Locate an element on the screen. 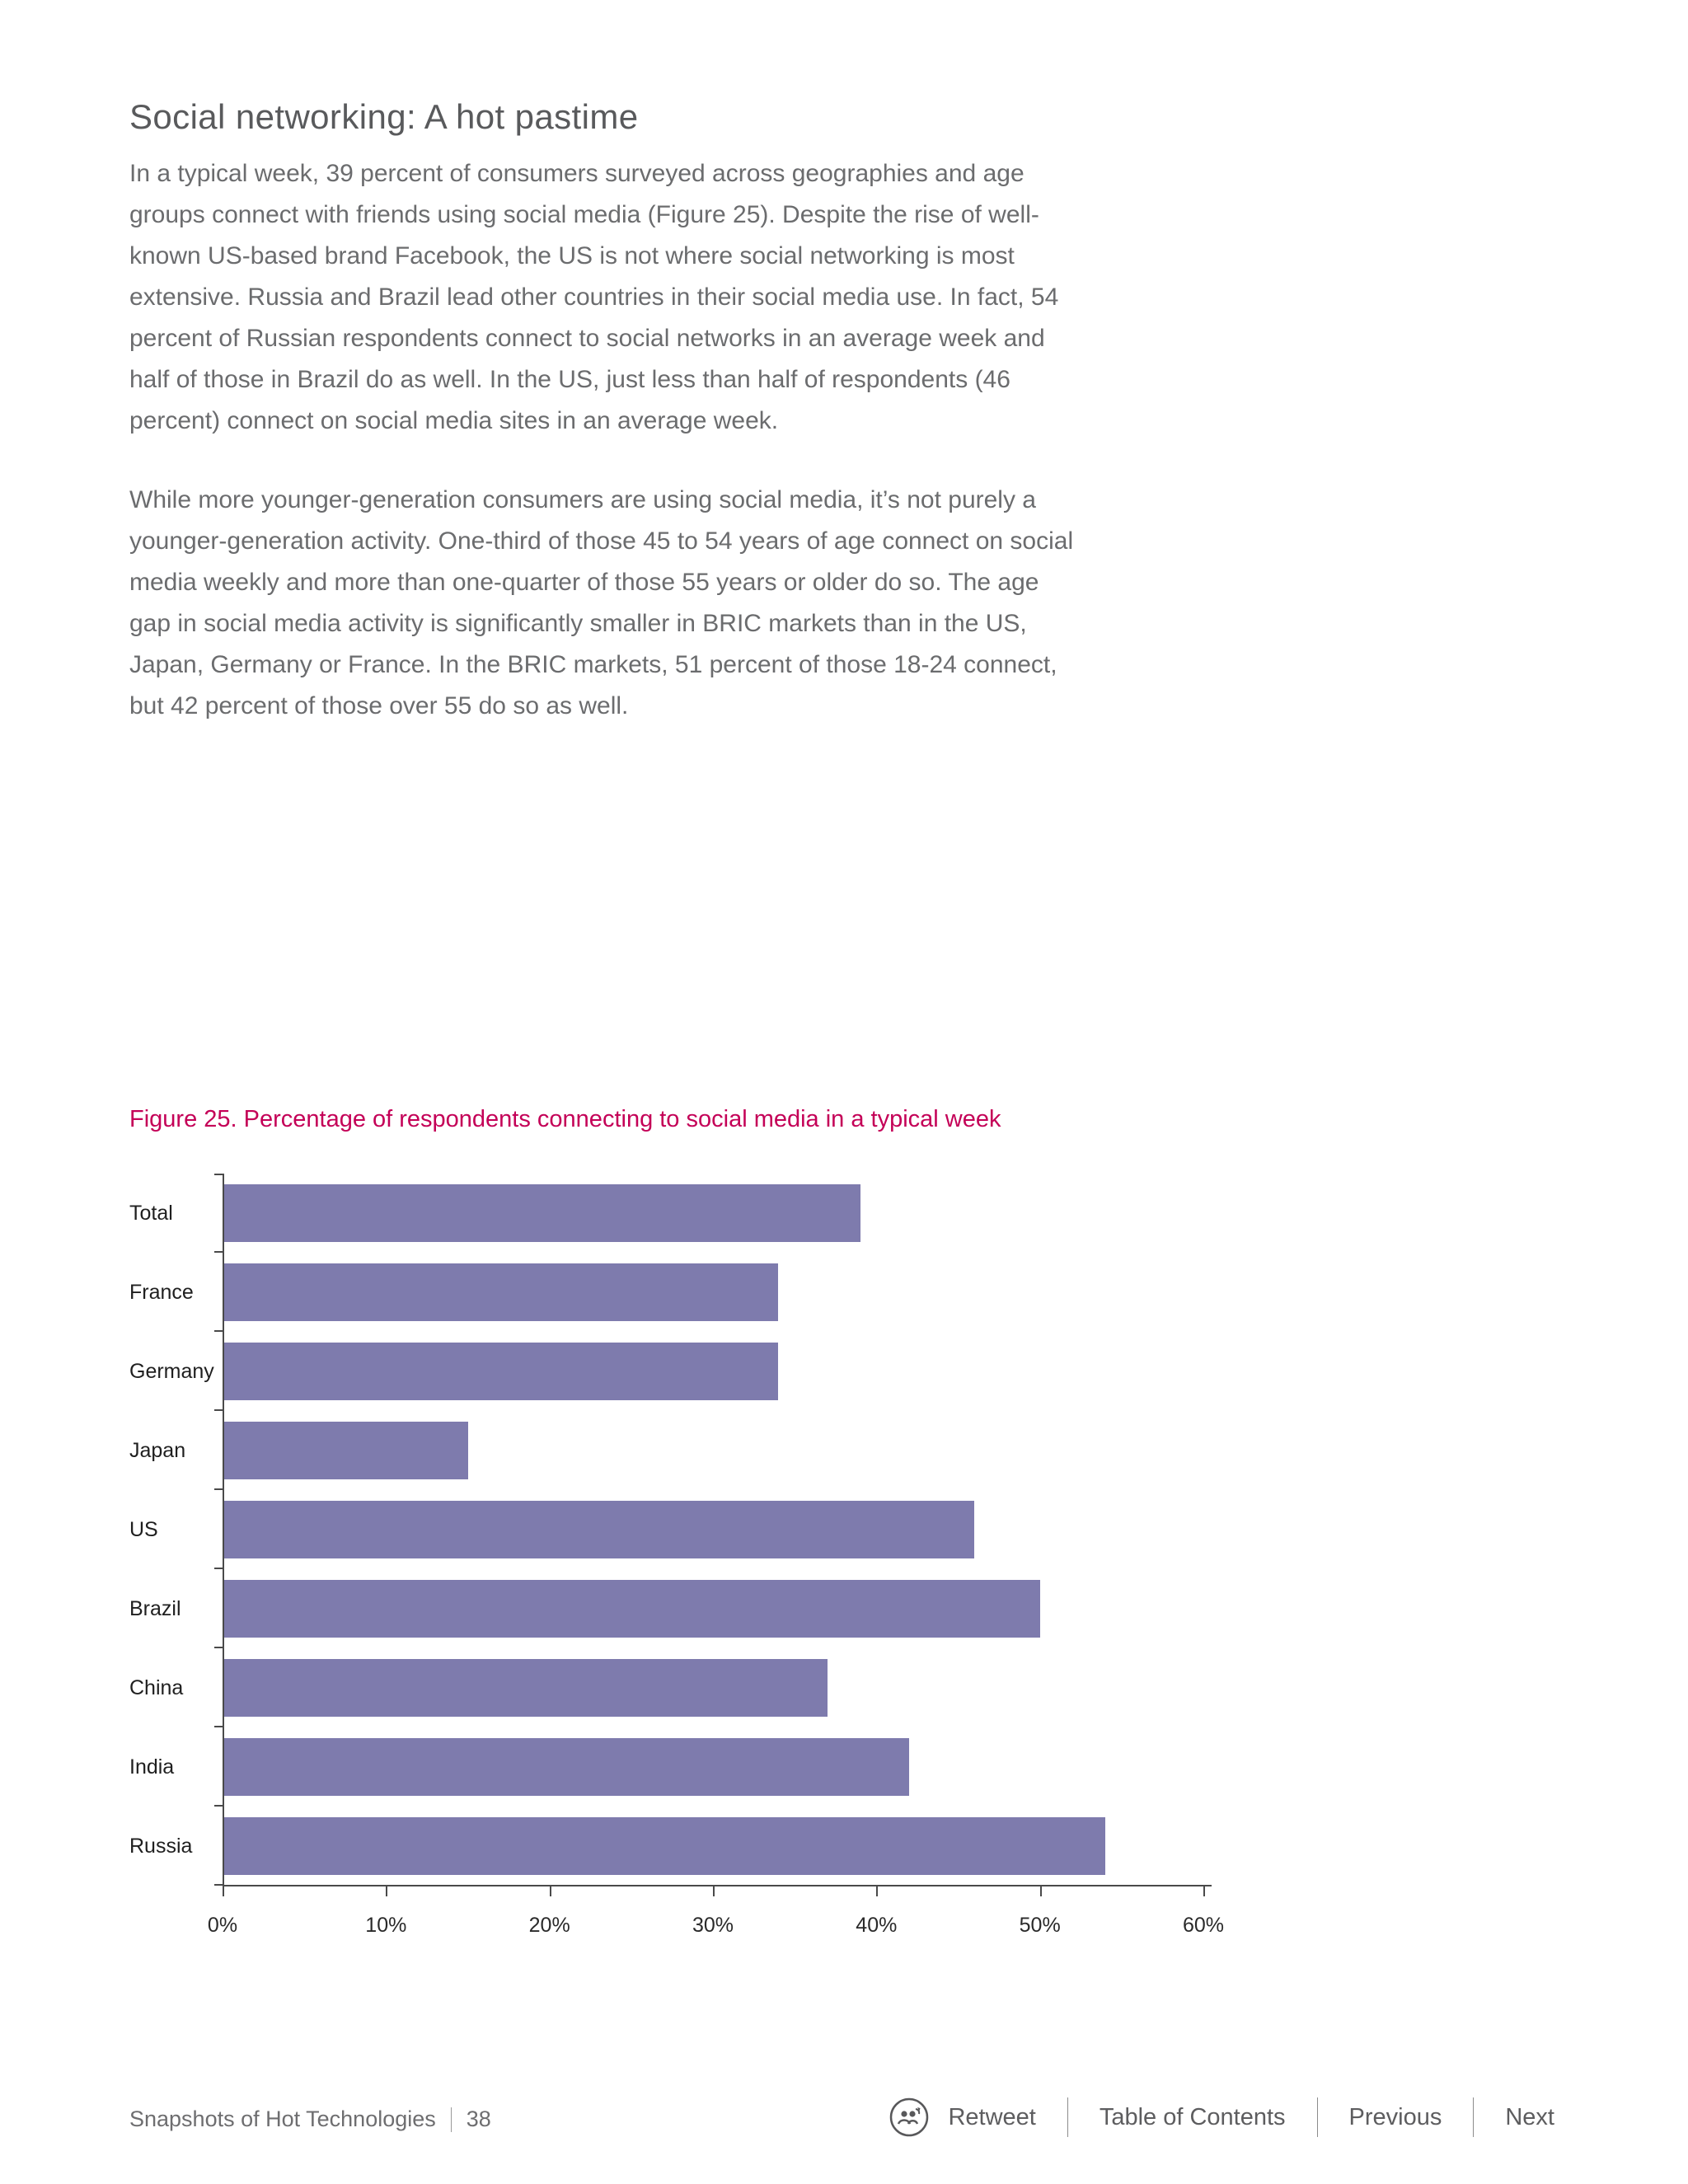 This screenshot has height=2184, width=1688. x-axis-line is located at coordinates (717, 1885).